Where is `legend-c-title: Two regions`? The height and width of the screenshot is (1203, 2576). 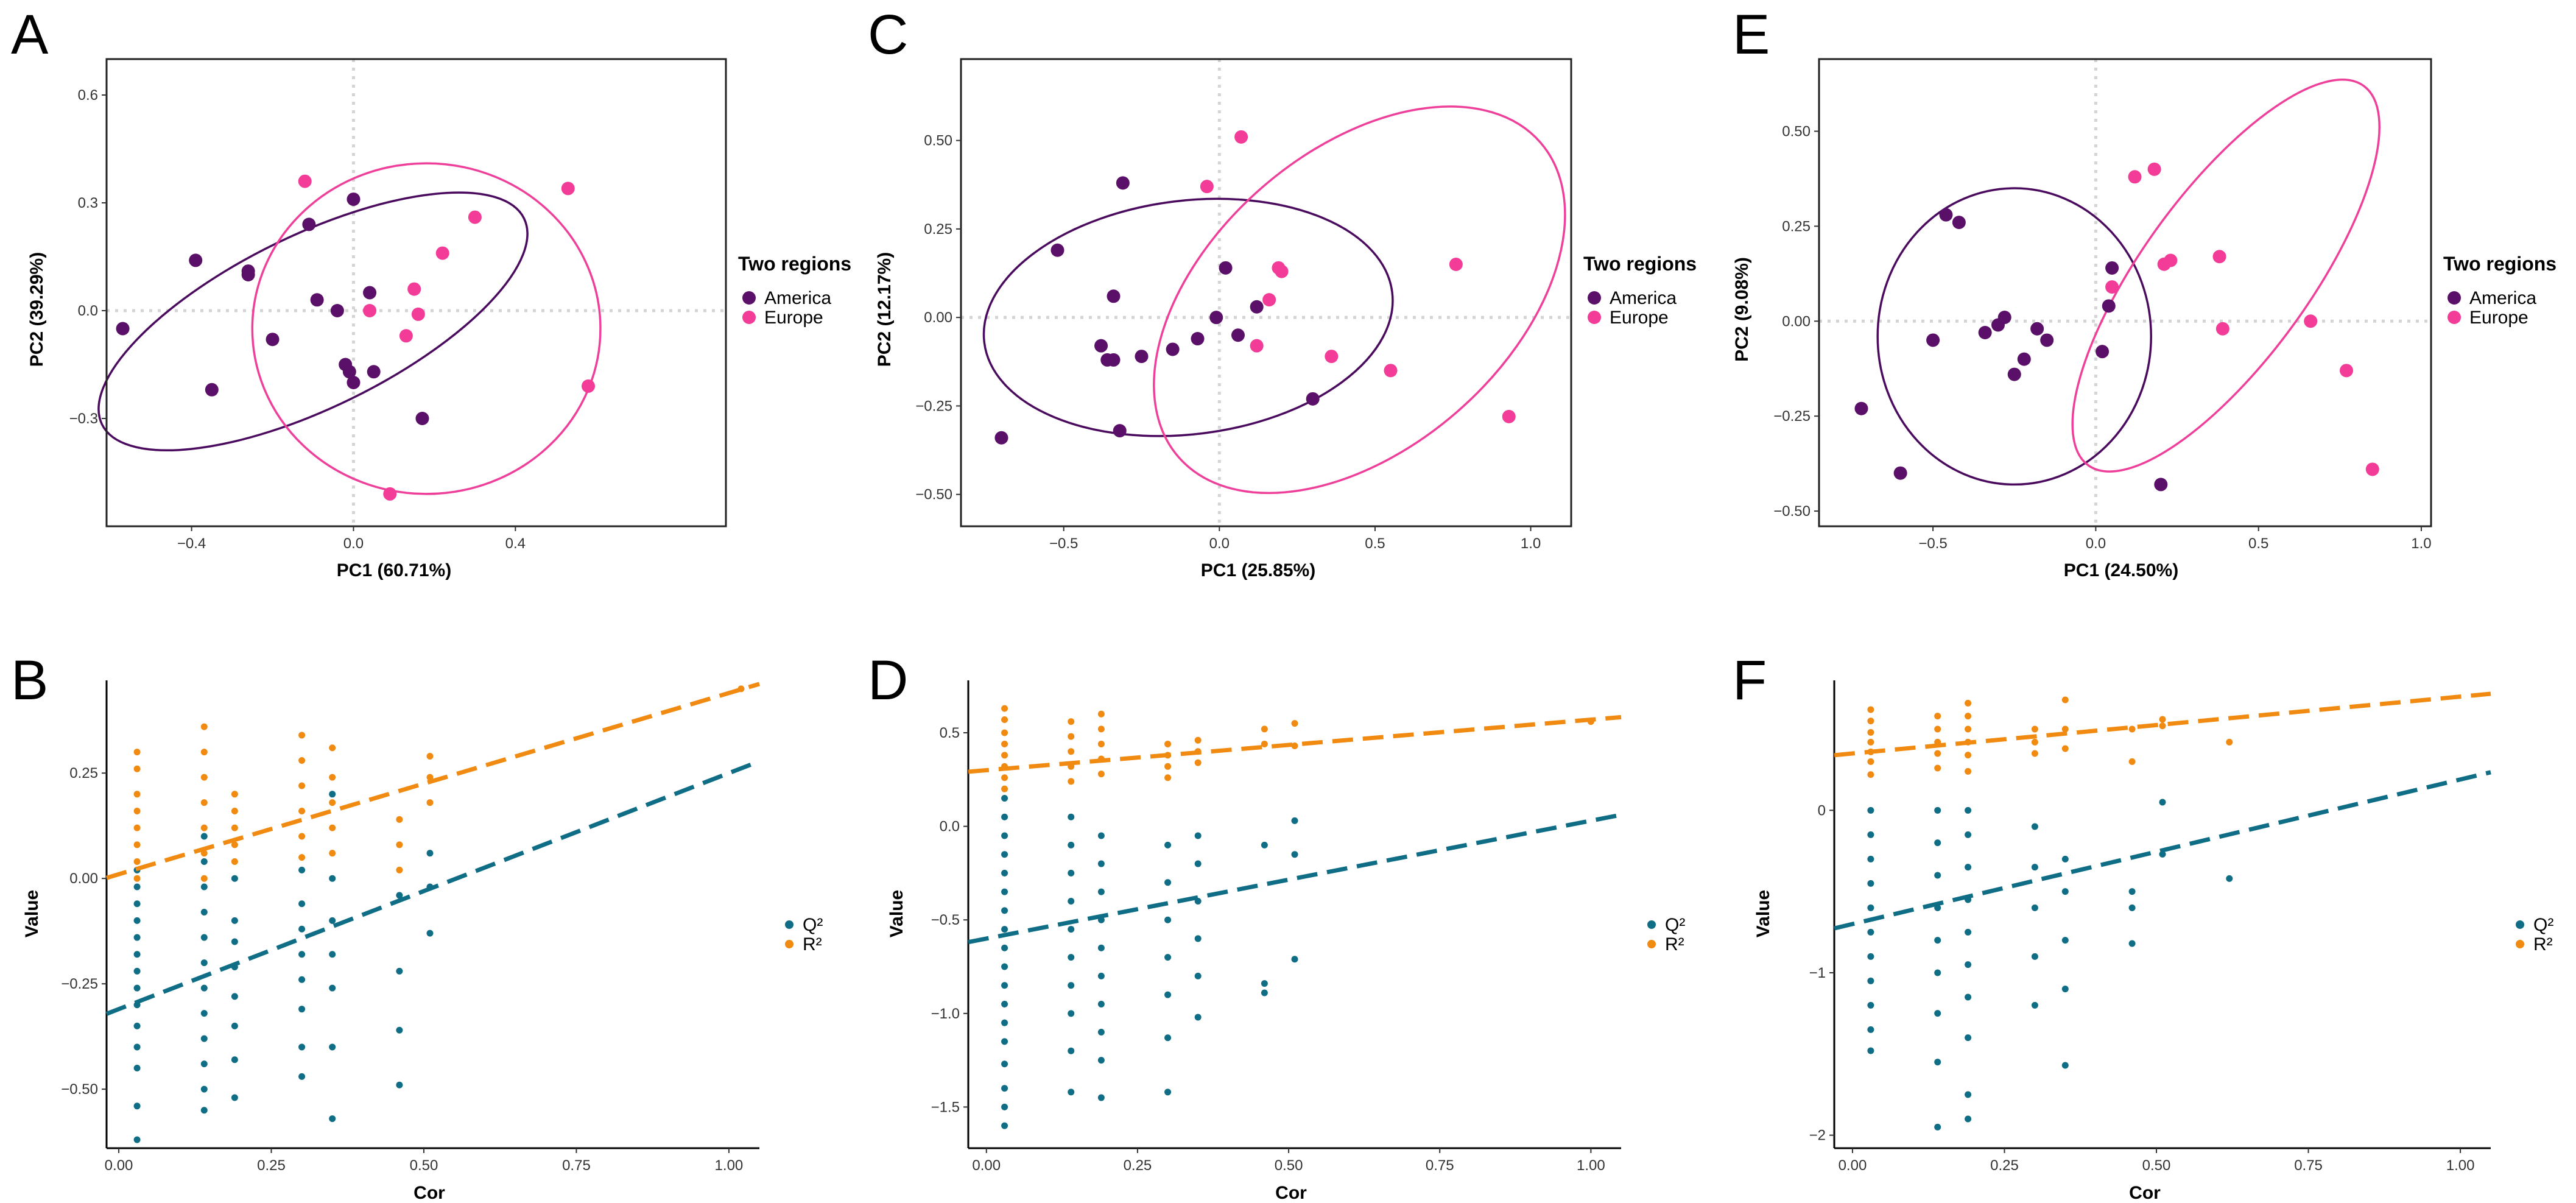
legend-c-title: Two regions is located at coordinates (1640, 264).